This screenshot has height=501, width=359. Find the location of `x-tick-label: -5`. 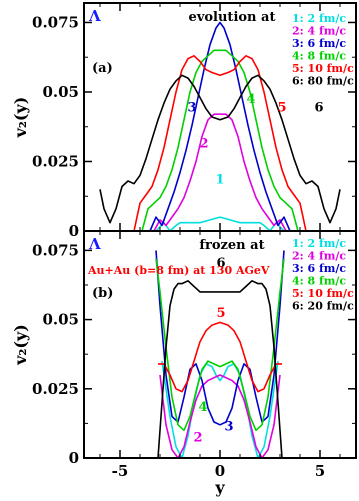

x-tick-label: -5 is located at coordinates (120, 471).